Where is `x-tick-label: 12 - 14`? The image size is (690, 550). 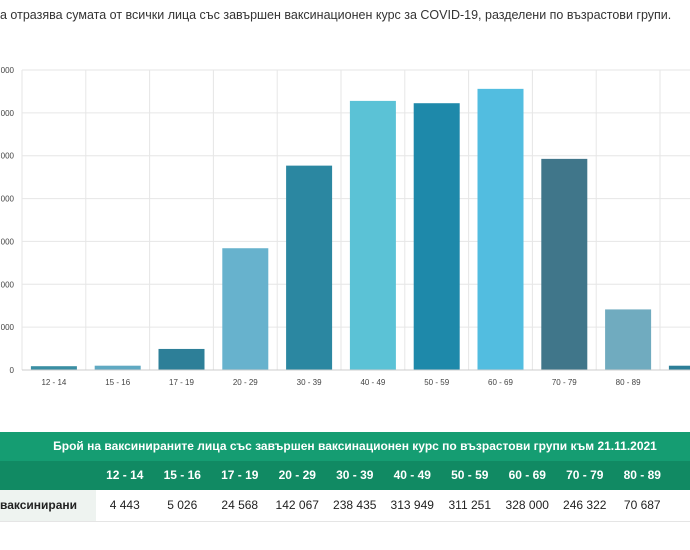
x-tick-label: 12 - 14 is located at coordinates (53, 382).